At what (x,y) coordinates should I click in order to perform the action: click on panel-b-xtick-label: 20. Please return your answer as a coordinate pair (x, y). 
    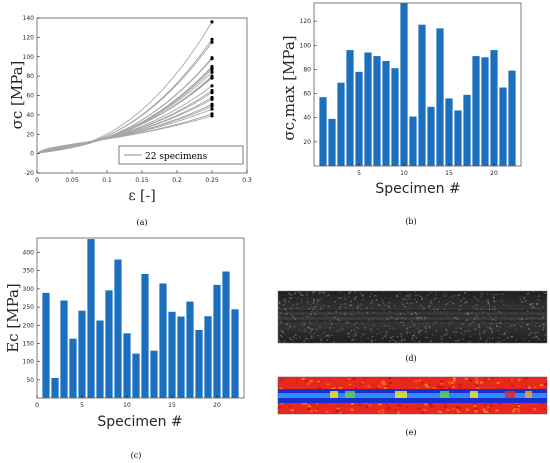
    Looking at the image, I should click on (494, 173).